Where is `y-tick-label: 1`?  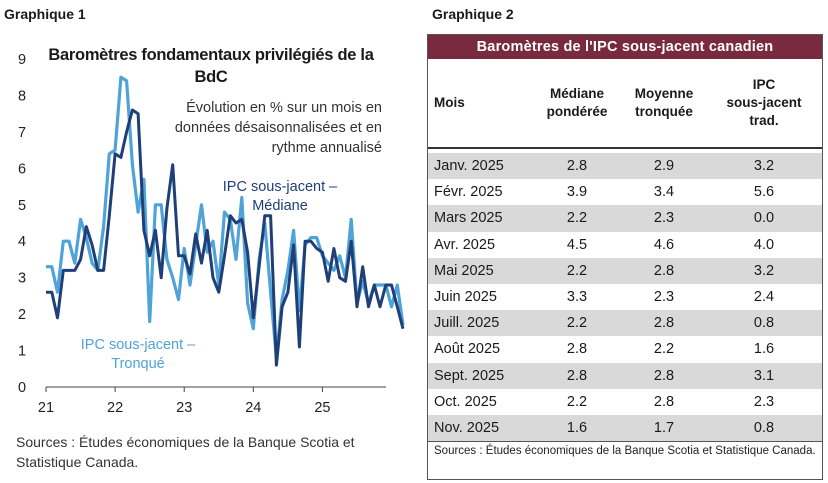
y-tick-label: 1 is located at coordinates (22, 352).